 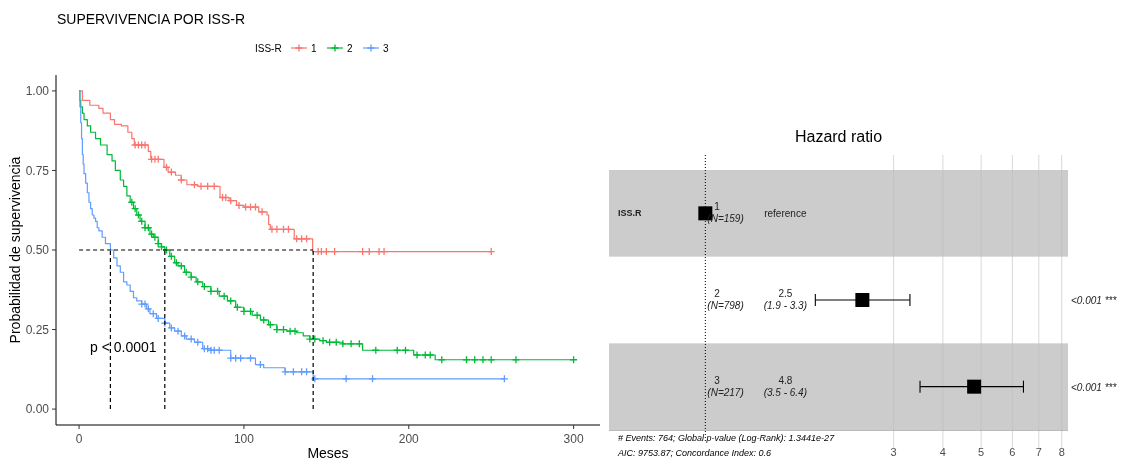 What do you see at coordinates (1038, 452) in the screenshot?
I see `x-tick-label: 7` at bounding box center [1038, 452].